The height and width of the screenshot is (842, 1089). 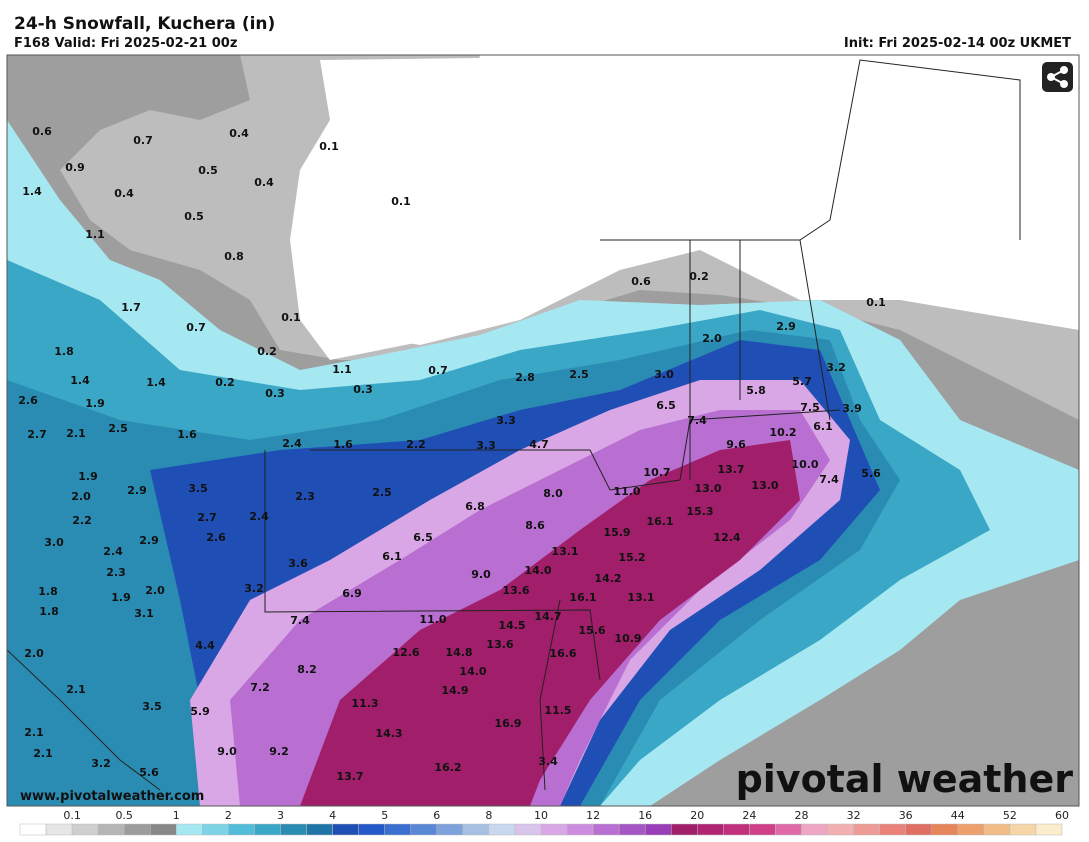 What do you see at coordinates (205, 645) in the screenshot?
I see `snow-label: 4.4` at bounding box center [205, 645].